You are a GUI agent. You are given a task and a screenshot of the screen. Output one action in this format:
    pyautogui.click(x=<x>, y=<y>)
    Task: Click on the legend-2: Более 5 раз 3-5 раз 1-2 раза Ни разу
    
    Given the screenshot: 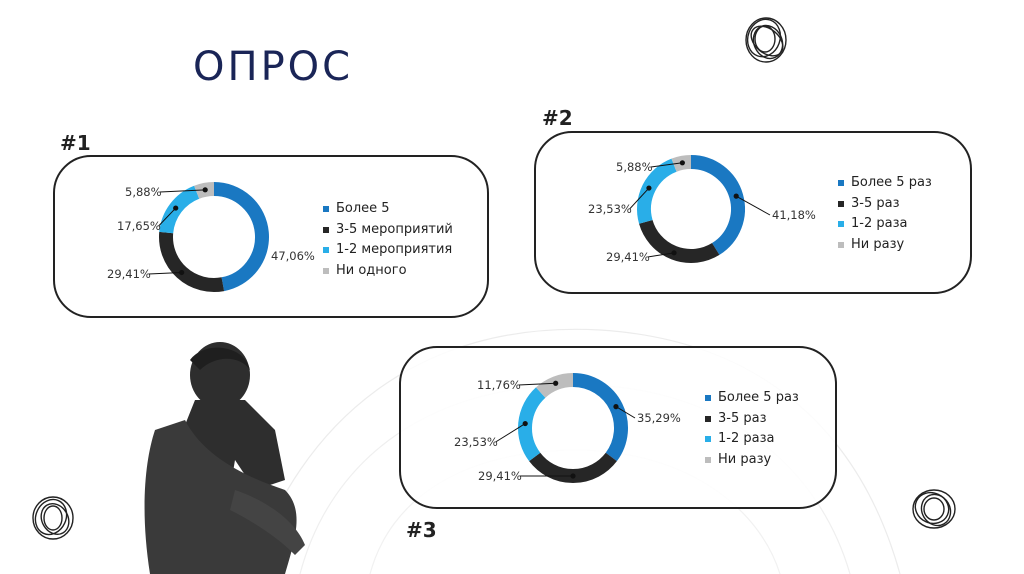 What is the action you would take?
    pyautogui.click(x=885, y=214)
    